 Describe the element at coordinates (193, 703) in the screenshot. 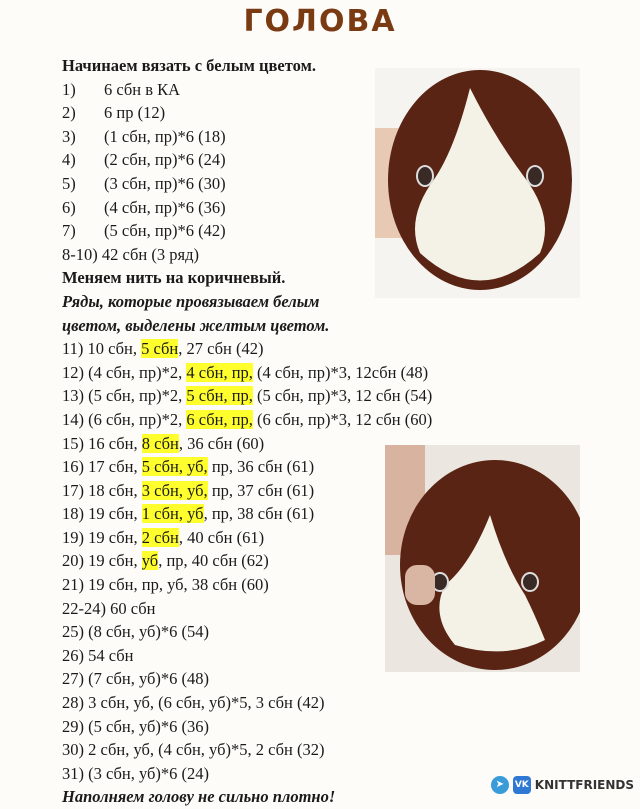

I see `row-item: 28) 3 сбн, уб, (6 сбн, уб)*5, 3 сбн (42)` at that location.